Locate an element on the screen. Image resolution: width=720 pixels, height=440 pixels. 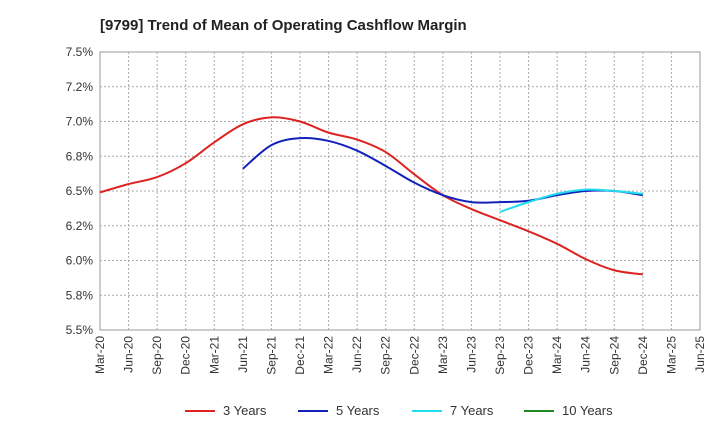
series-line-7-years is located at coordinates (571, 200).